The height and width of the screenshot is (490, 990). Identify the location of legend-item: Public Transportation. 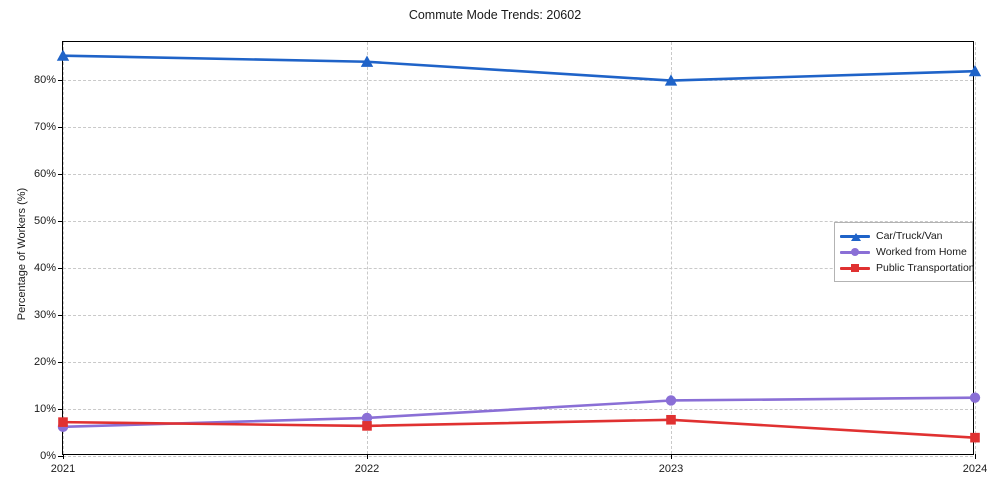
(907, 268).